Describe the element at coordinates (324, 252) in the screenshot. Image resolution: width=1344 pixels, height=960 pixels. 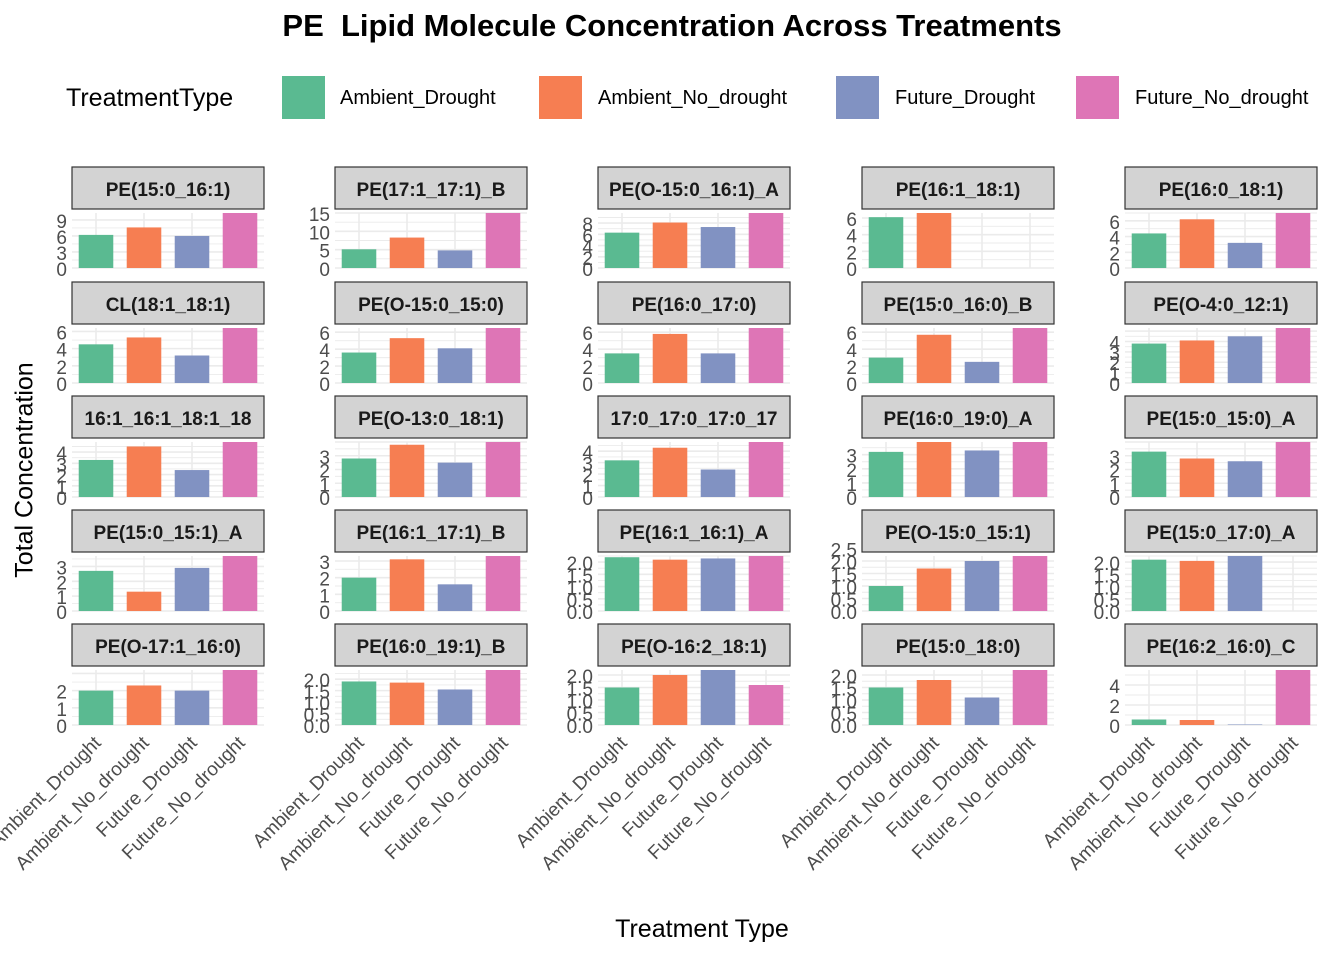
I see `y-tick-label: 5` at that location.